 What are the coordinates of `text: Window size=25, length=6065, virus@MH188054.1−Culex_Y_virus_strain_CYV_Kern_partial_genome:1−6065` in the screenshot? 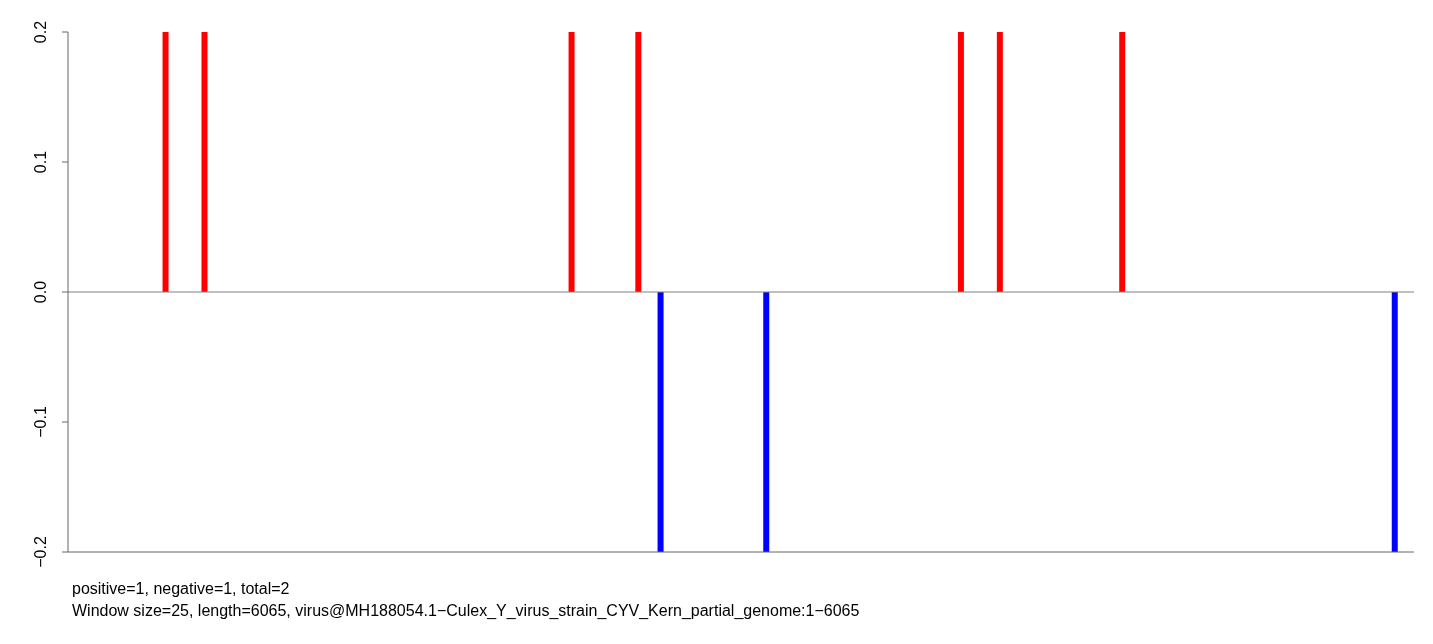 It's located at (466, 611).